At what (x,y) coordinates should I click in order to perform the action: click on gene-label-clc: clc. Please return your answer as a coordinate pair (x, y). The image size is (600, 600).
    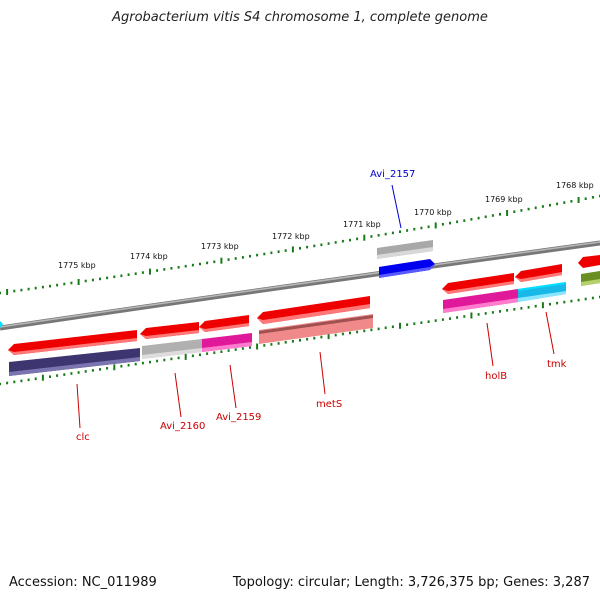
    Looking at the image, I should click on (83, 437).